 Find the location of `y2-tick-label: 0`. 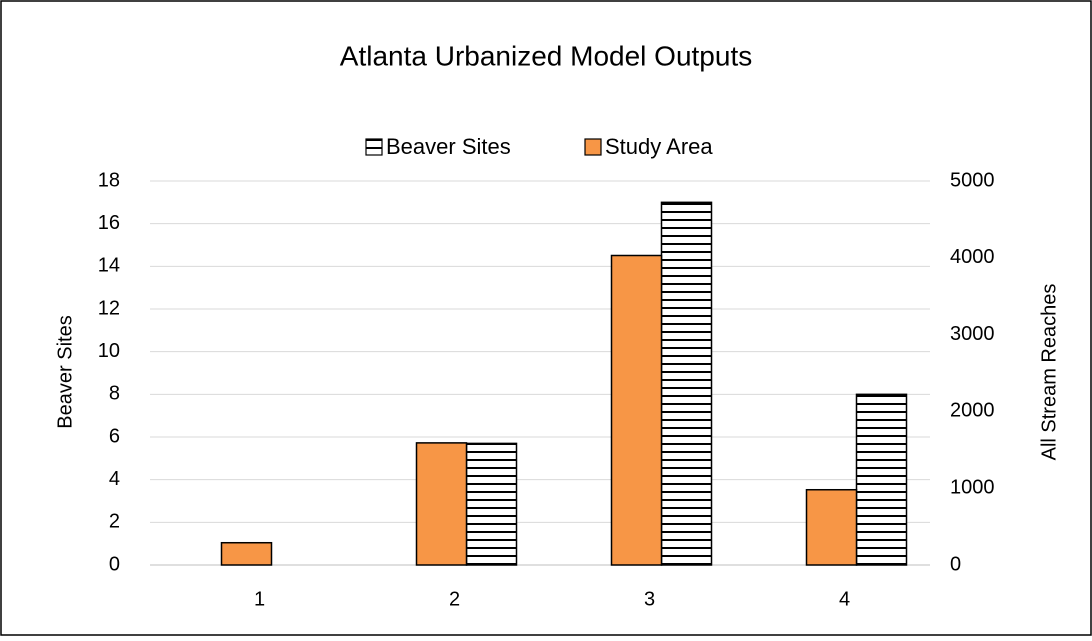

y2-tick-label: 0 is located at coordinates (955, 564).